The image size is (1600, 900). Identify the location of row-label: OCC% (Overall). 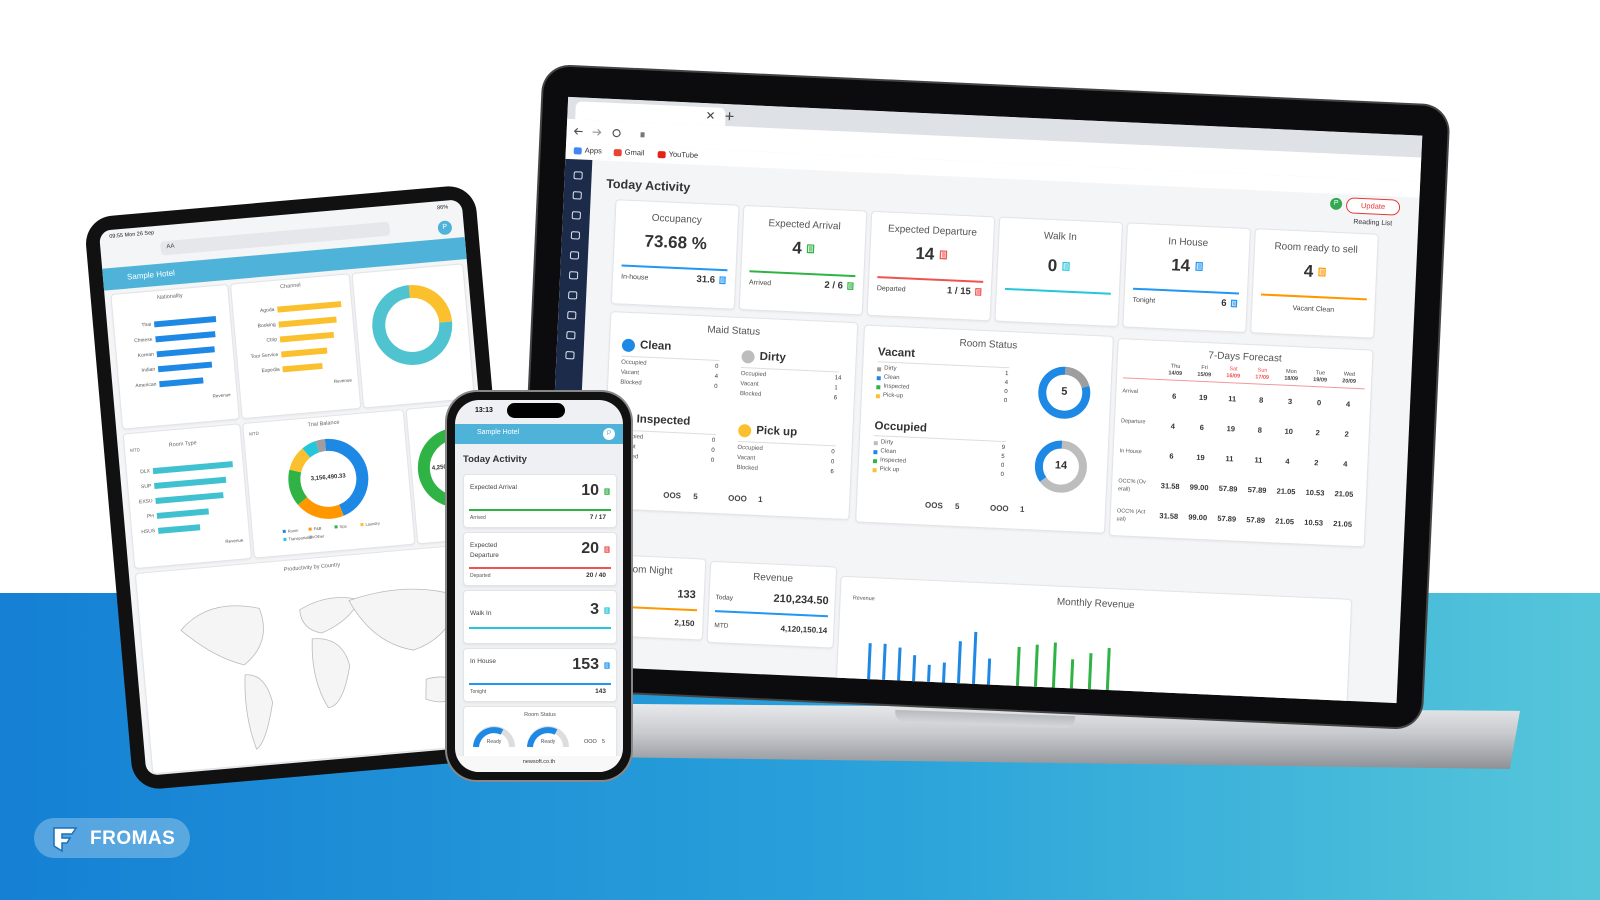
(1131, 485).